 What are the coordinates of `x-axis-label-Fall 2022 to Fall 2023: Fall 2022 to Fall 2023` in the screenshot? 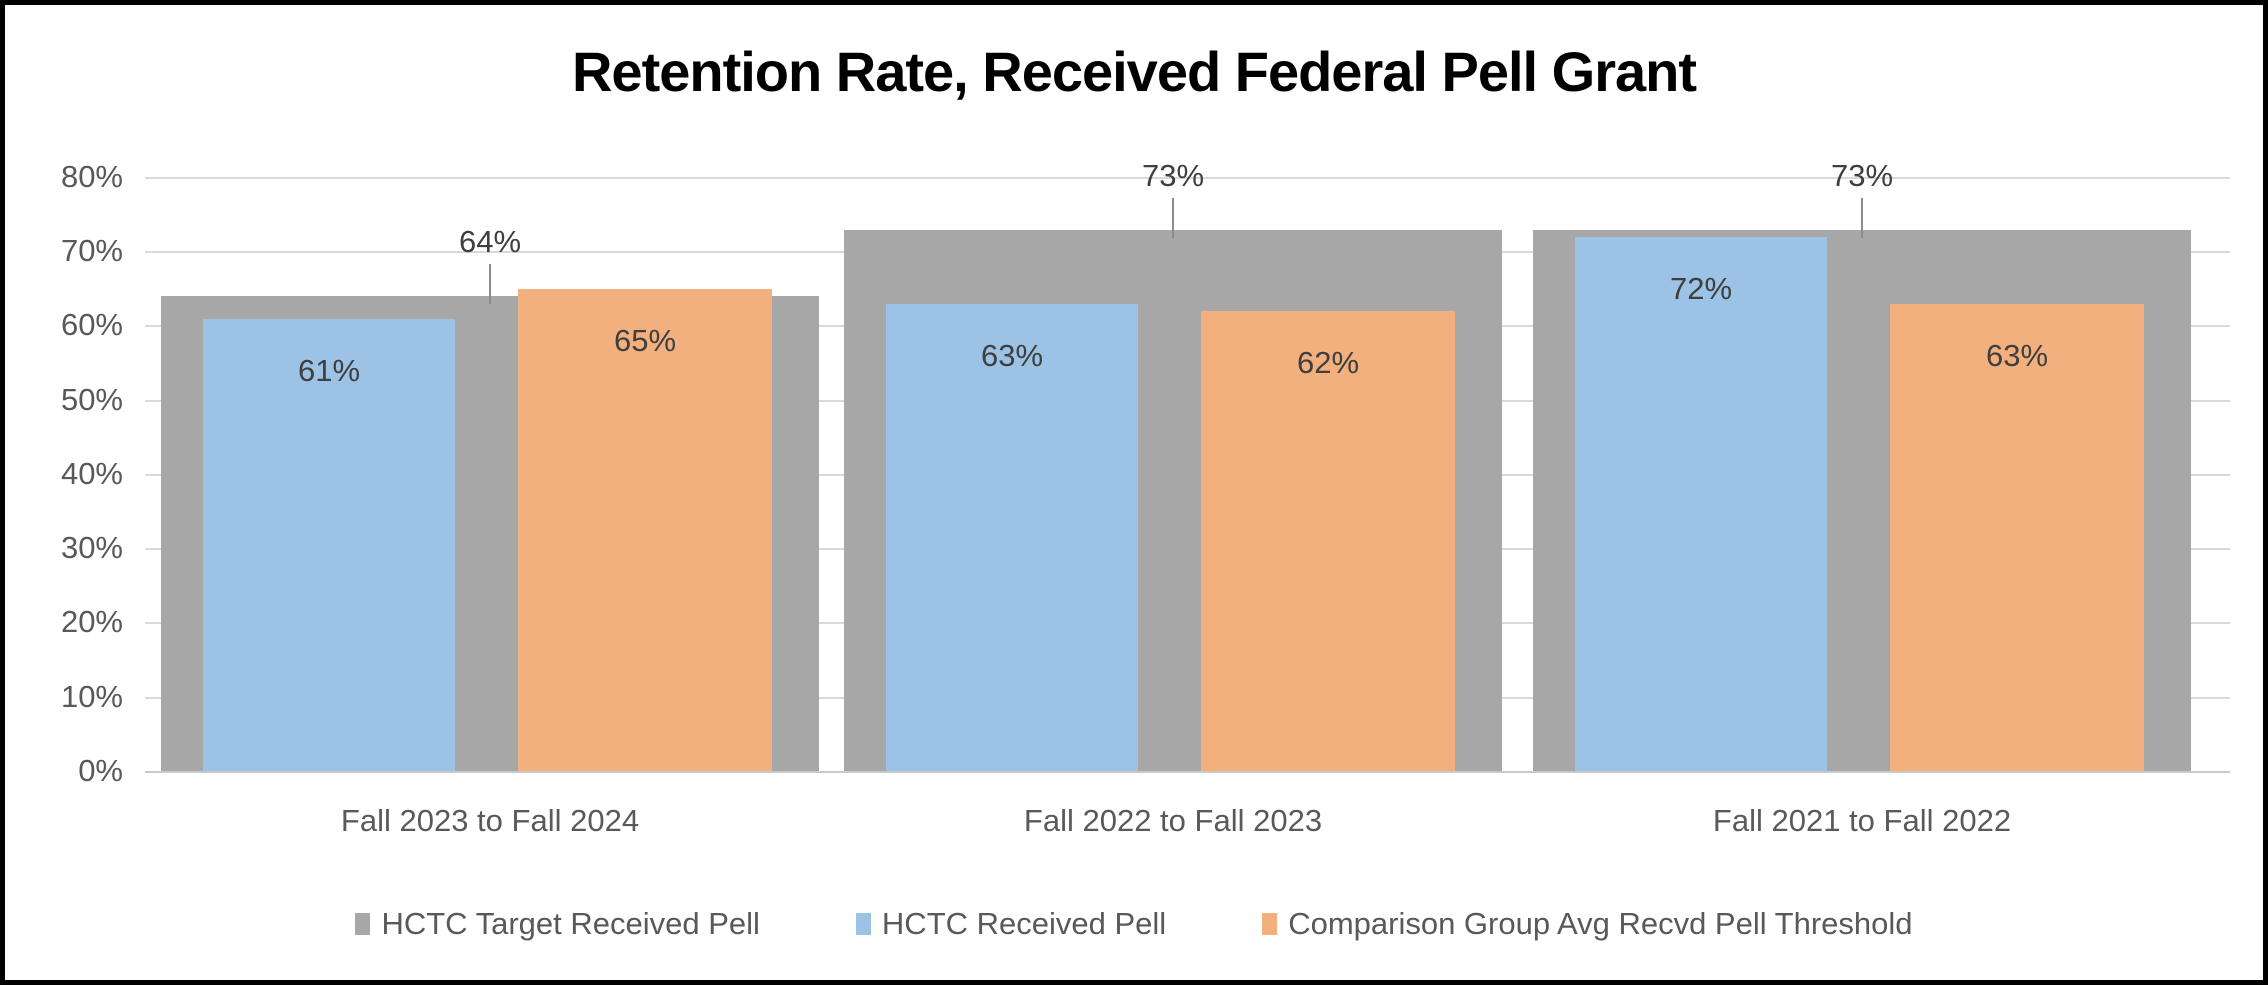 It's located at (1173, 820).